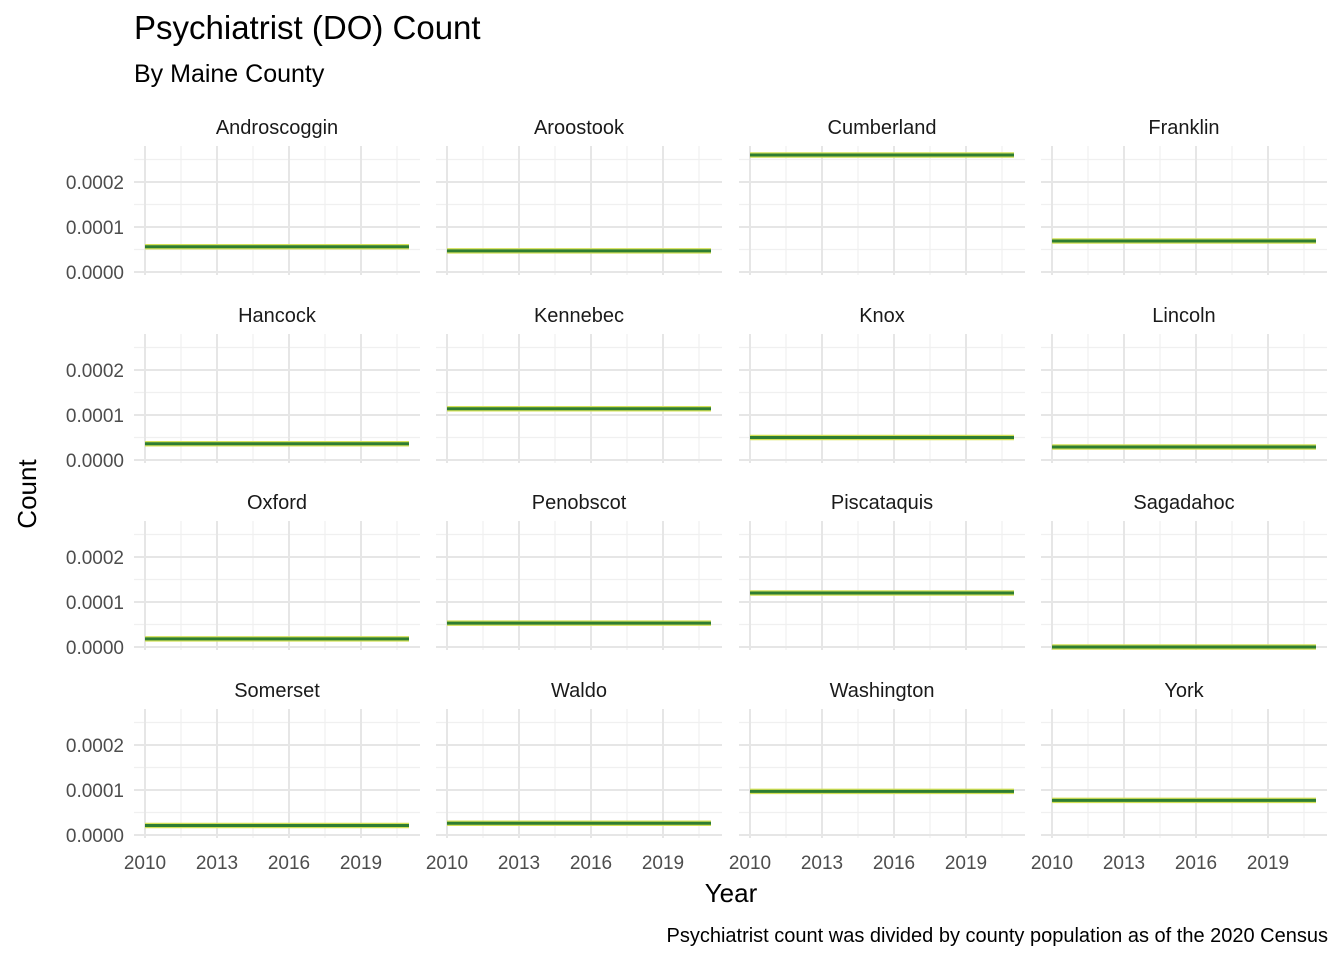 This screenshot has width=1344, height=960. What do you see at coordinates (277, 128) in the screenshot?
I see `facet-label-androscoggin: Androscoggin` at bounding box center [277, 128].